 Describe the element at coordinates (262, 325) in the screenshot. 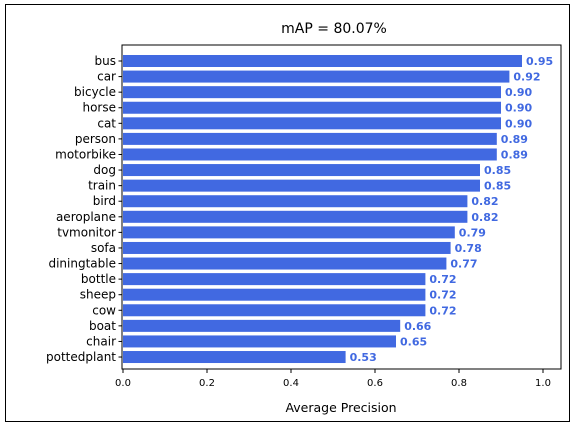

I see `bar-boat` at that location.